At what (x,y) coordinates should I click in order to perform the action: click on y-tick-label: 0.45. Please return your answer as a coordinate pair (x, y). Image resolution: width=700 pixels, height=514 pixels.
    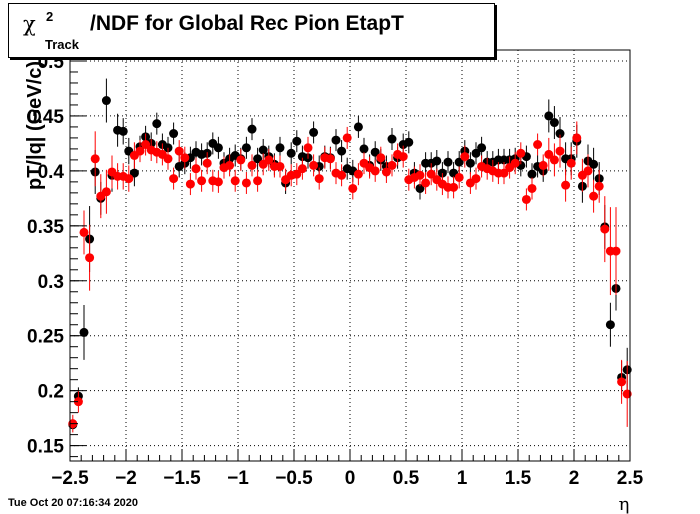
    Looking at the image, I should click on (45, 117).